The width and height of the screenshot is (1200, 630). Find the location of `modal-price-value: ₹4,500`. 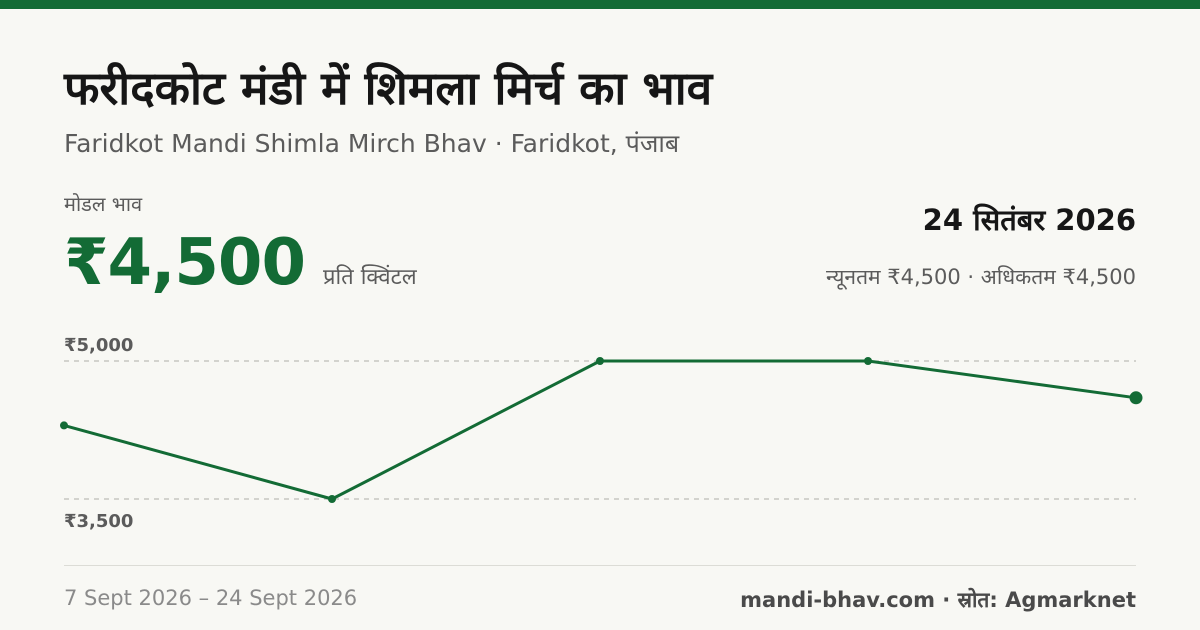

modal-price-value: ₹4,500 is located at coordinates (185, 263).